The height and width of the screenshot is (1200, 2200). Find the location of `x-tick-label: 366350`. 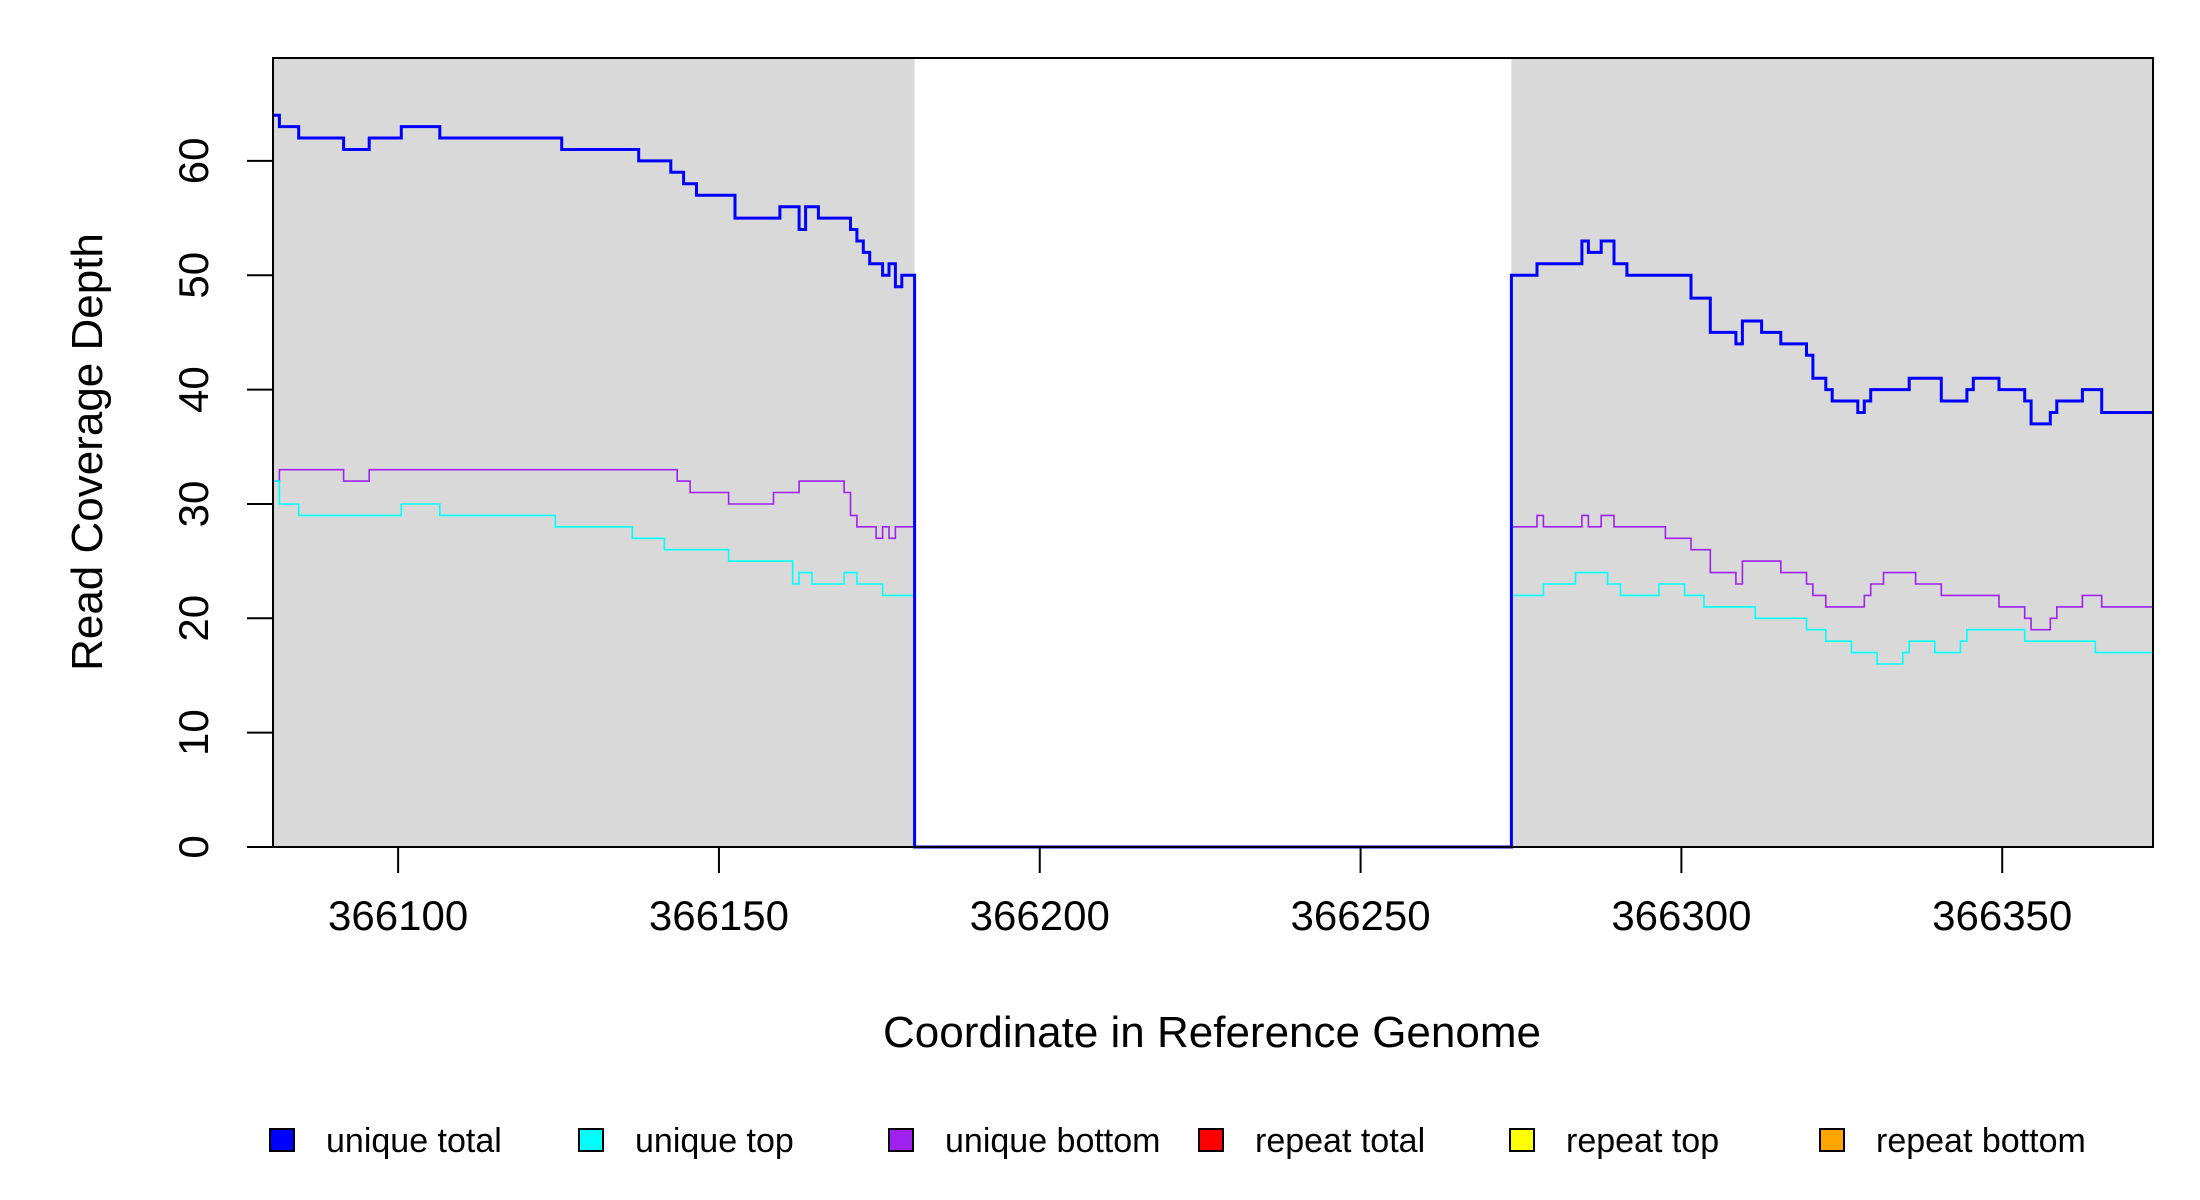

x-tick-label: 366350 is located at coordinates (2002, 915).